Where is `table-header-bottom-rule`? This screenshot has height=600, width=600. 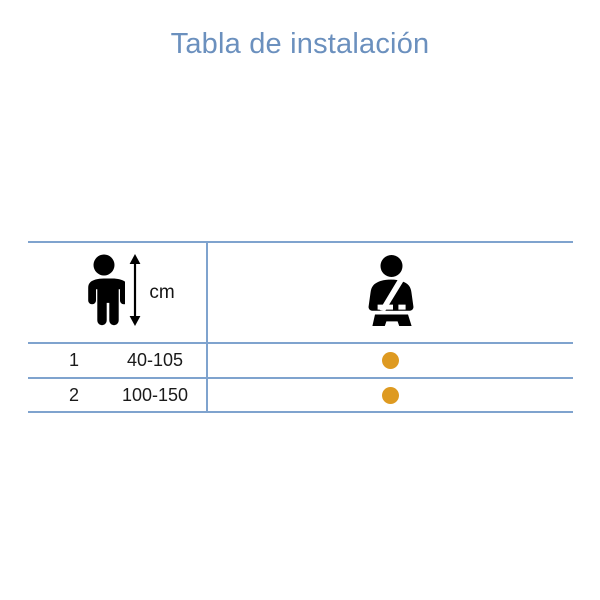 table-header-bottom-rule is located at coordinates (300, 343).